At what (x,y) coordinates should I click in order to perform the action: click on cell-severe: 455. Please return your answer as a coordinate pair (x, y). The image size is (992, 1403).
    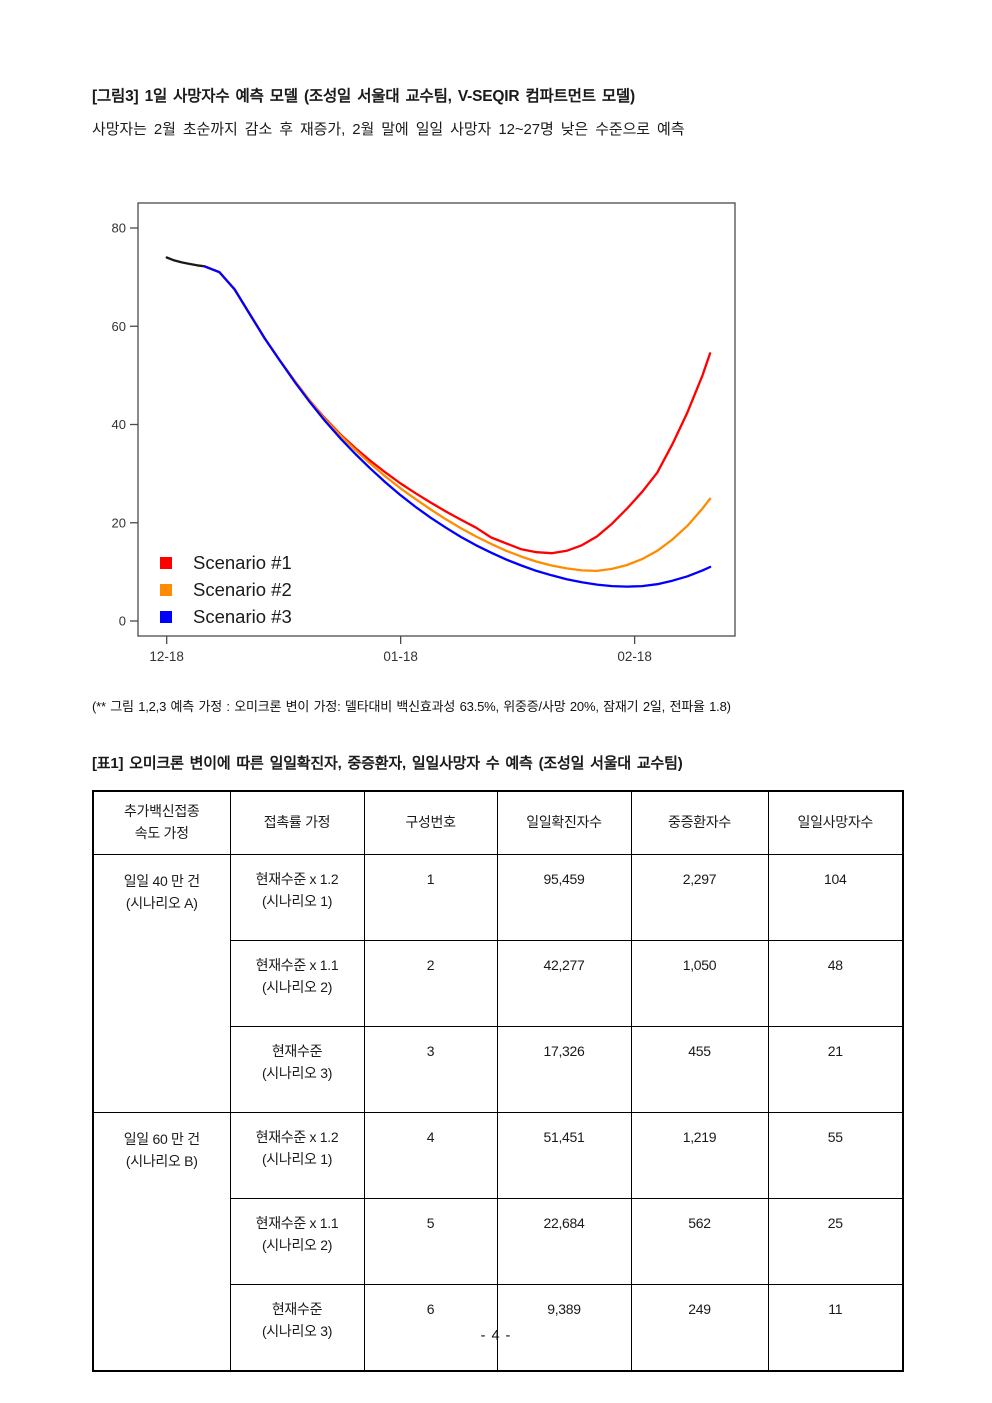
    Looking at the image, I should click on (699, 1069).